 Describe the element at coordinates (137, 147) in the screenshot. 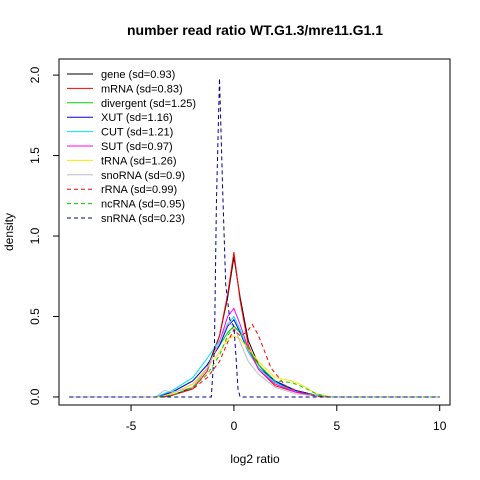

I see `legend-label: SUT (sd=0.97)` at that location.